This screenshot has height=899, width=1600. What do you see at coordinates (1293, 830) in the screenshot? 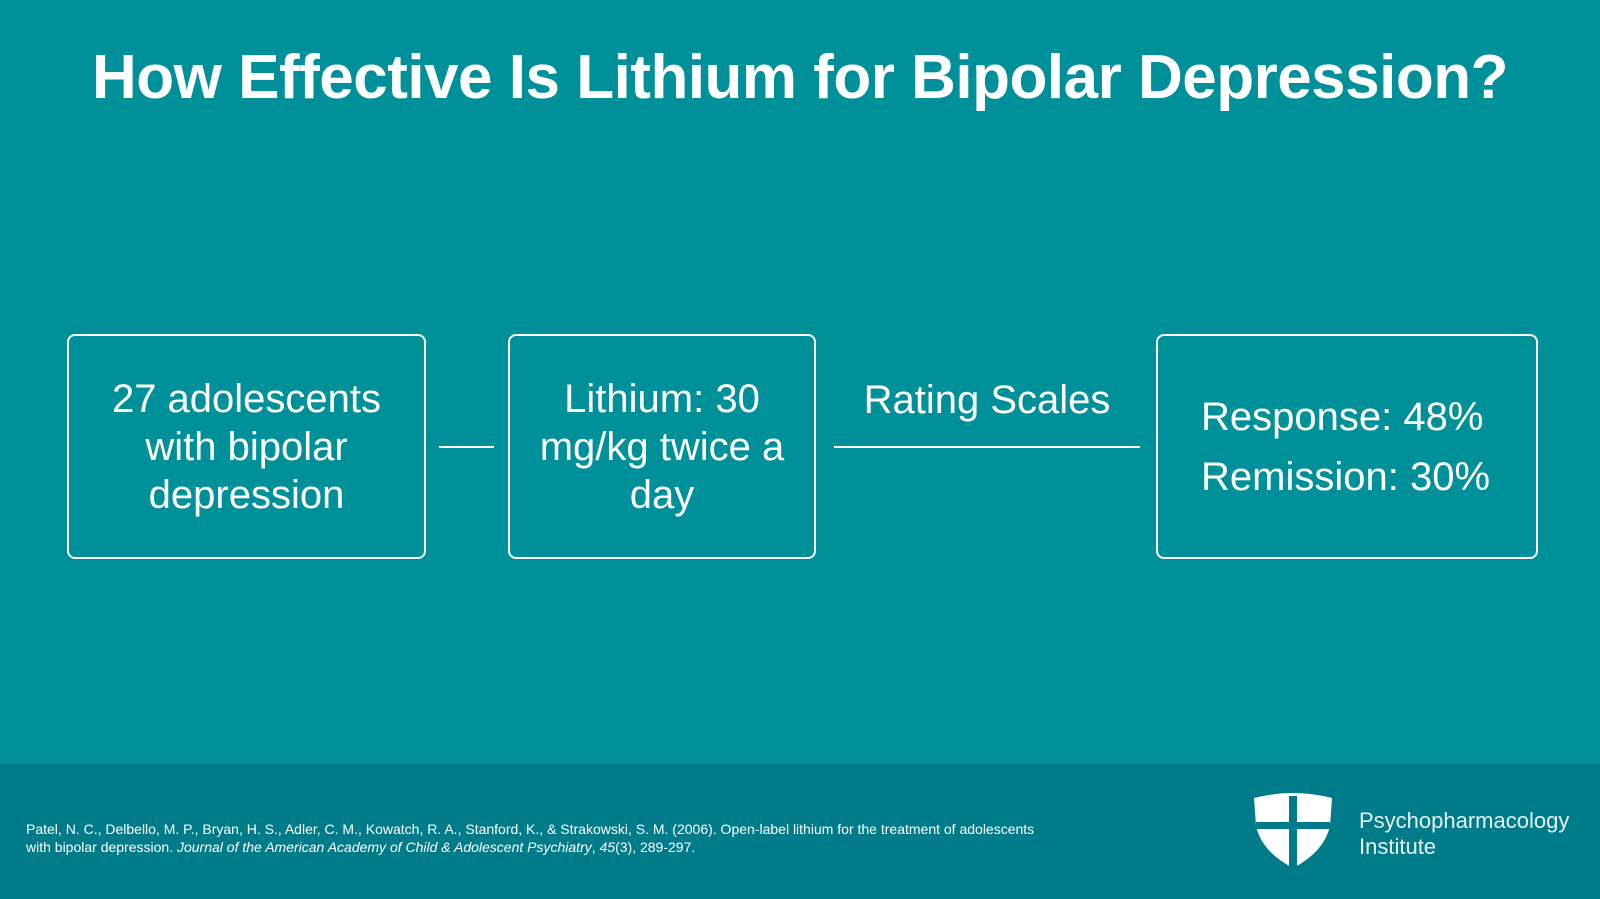
I see `logo-shield` at bounding box center [1293, 830].